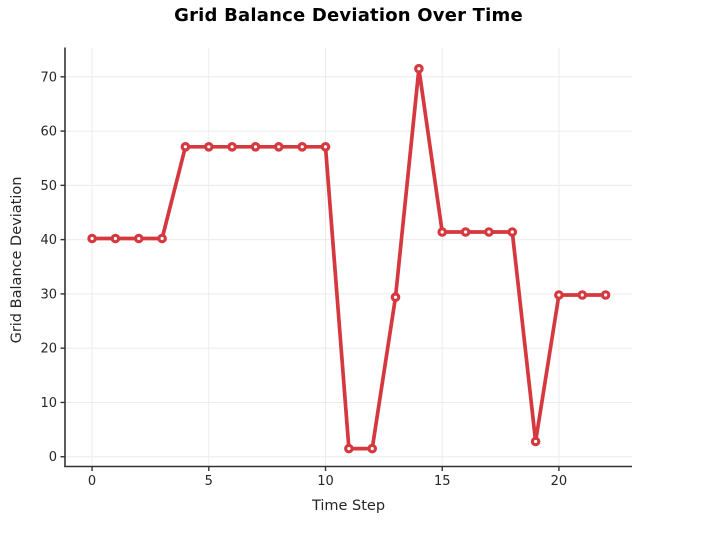 This screenshot has width=718, height=539. What do you see at coordinates (209, 481) in the screenshot?
I see `x-tick-label: 5` at bounding box center [209, 481].